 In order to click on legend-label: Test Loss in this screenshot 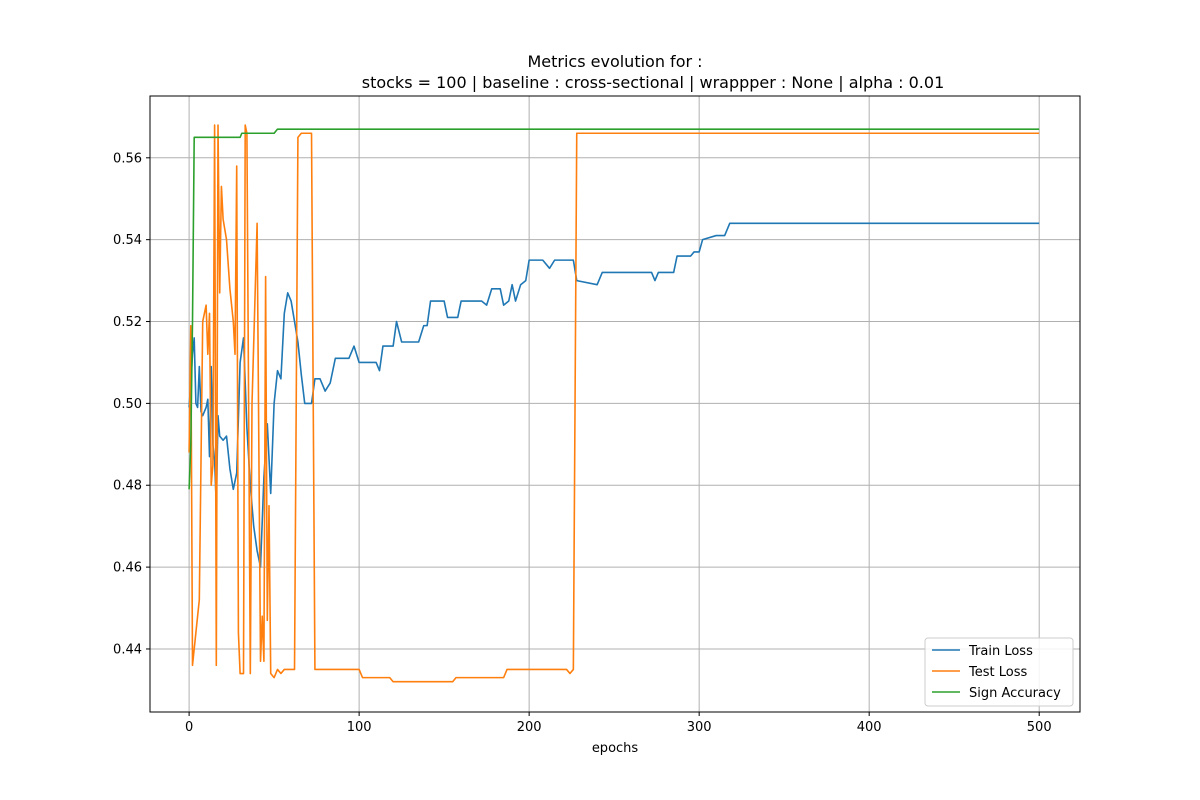, I will do `click(997, 672)`.